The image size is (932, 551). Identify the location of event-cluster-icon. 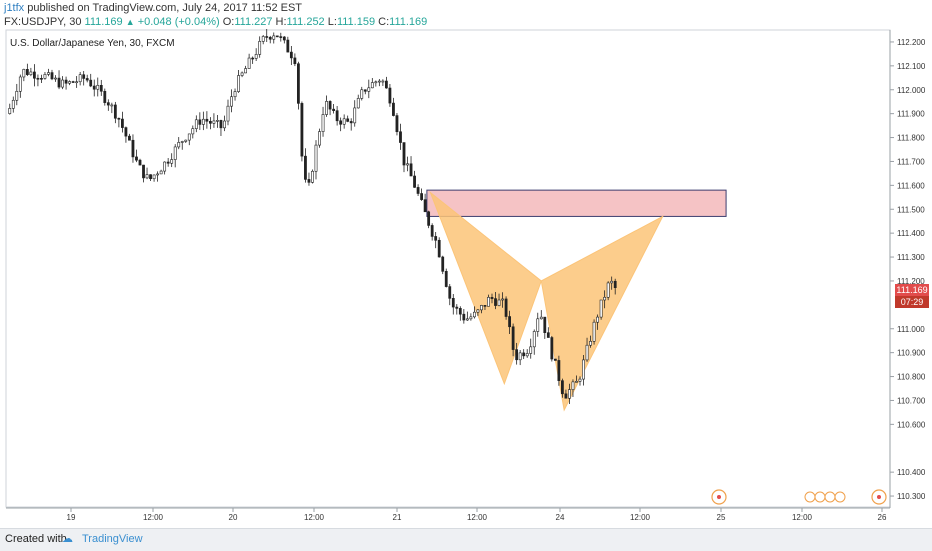
(830, 497).